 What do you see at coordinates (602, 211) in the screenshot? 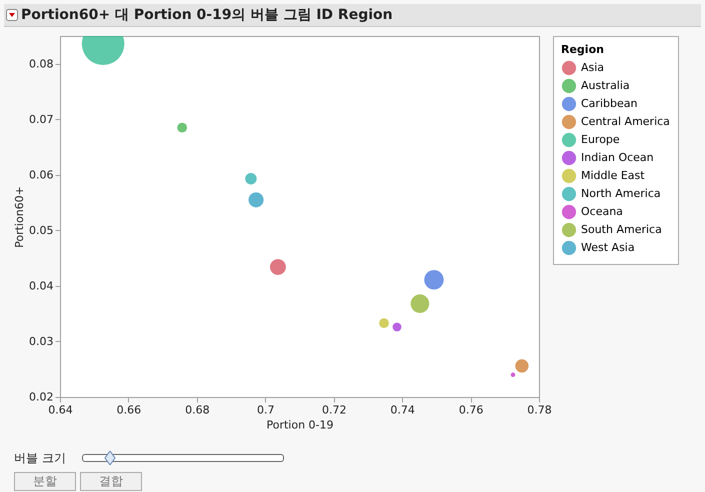
I see `legend-label: Oceana` at bounding box center [602, 211].